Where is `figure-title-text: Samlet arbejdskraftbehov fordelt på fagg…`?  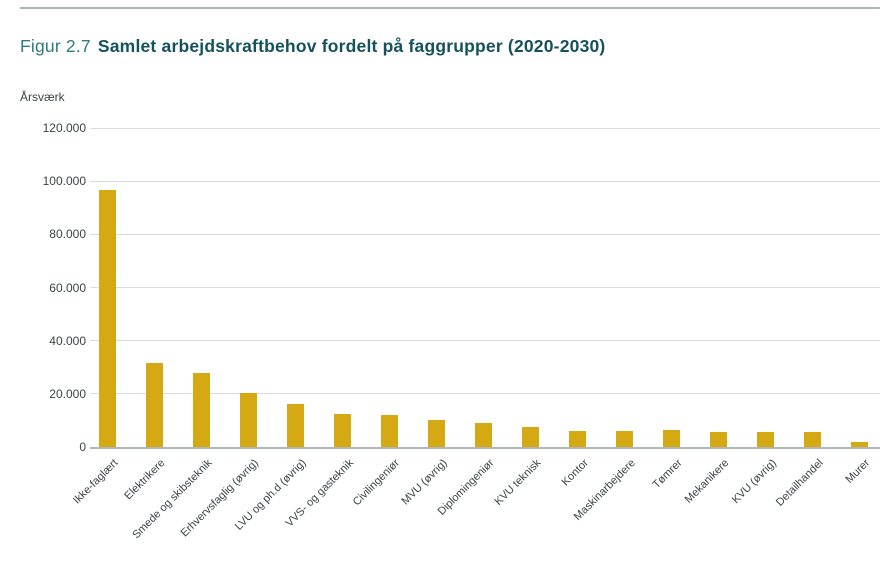
figure-title-text: Samlet arbejdskraftbehov fordelt på fagg… is located at coordinates (351, 46).